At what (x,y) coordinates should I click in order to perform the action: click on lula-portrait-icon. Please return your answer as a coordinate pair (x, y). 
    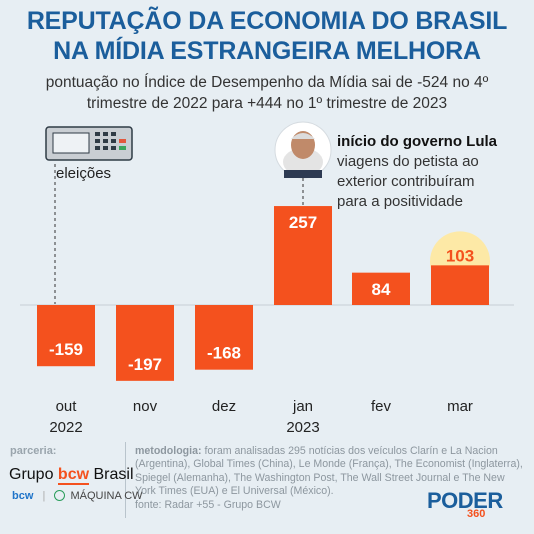
    Looking at the image, I should click on (303, 150).